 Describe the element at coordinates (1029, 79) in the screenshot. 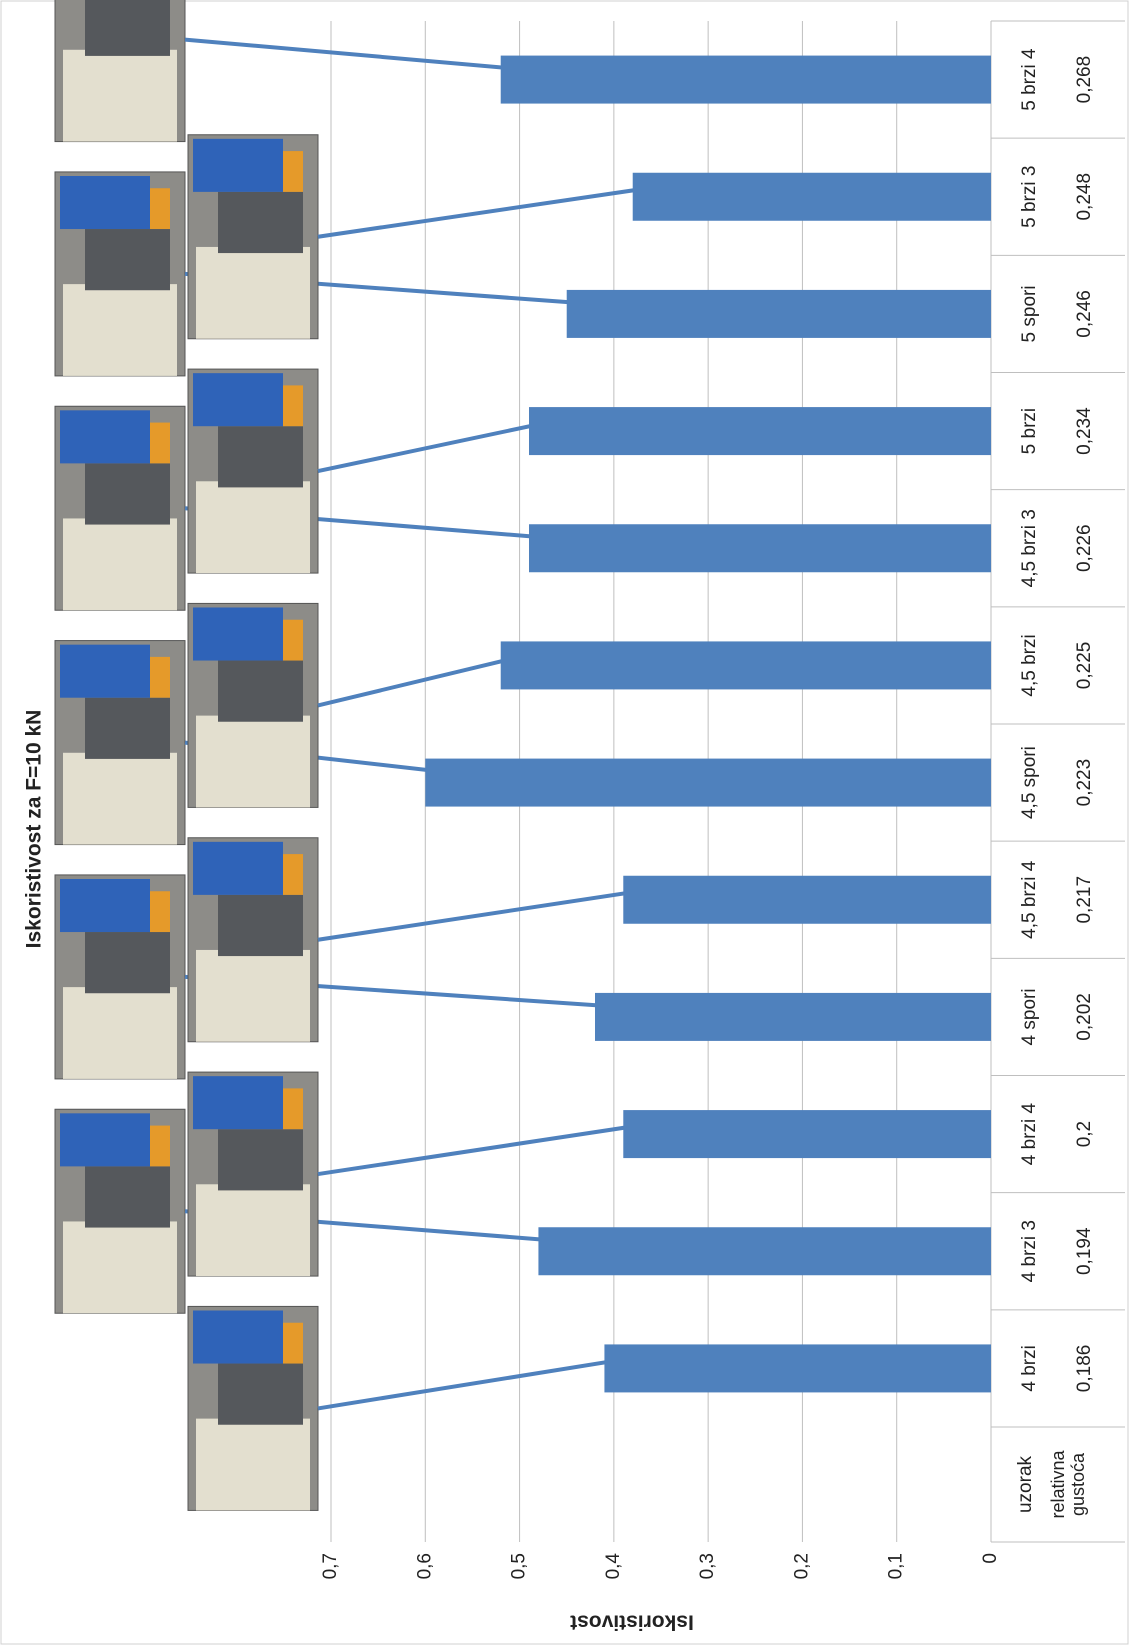

I see `x-tick-label: 5 brzi 4` at that location.